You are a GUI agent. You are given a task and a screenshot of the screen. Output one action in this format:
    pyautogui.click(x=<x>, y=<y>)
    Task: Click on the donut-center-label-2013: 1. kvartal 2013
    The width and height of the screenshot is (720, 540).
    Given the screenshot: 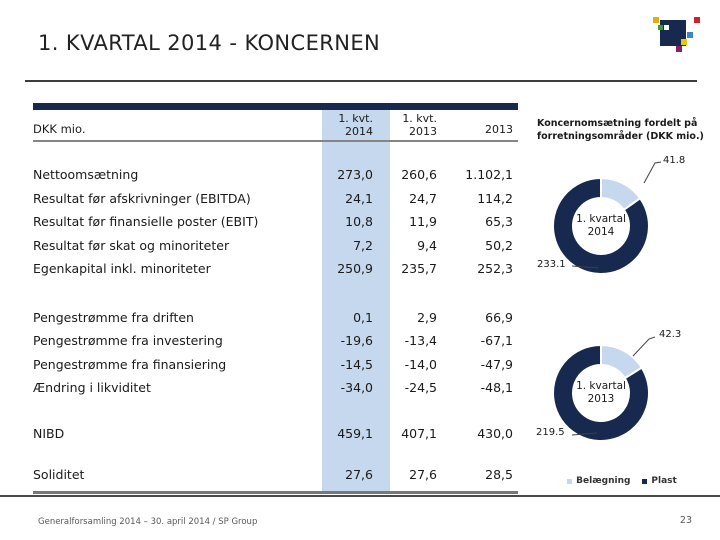 What is the action you would take?
    pyautogui.click(x=601, y=392)
    